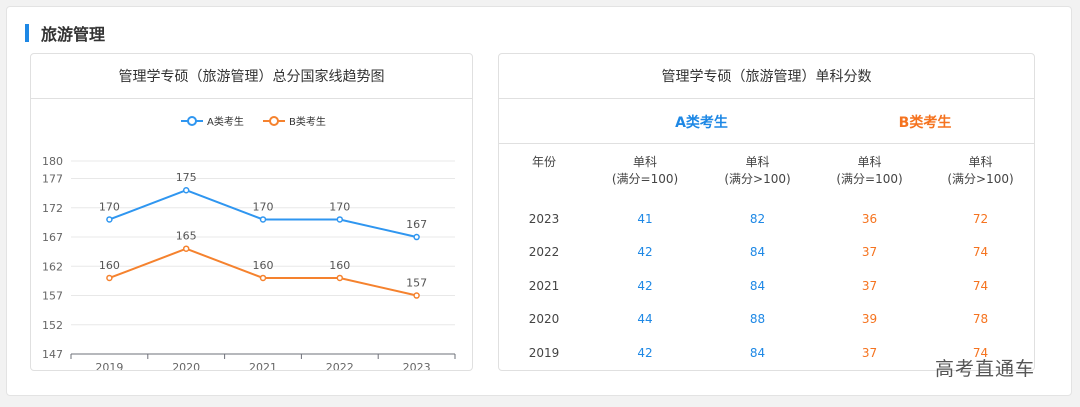  What do you see at coordinates (52, 208) in the screenshot?
I see `y-tick-label: 172` at bounding box center [52, 208].